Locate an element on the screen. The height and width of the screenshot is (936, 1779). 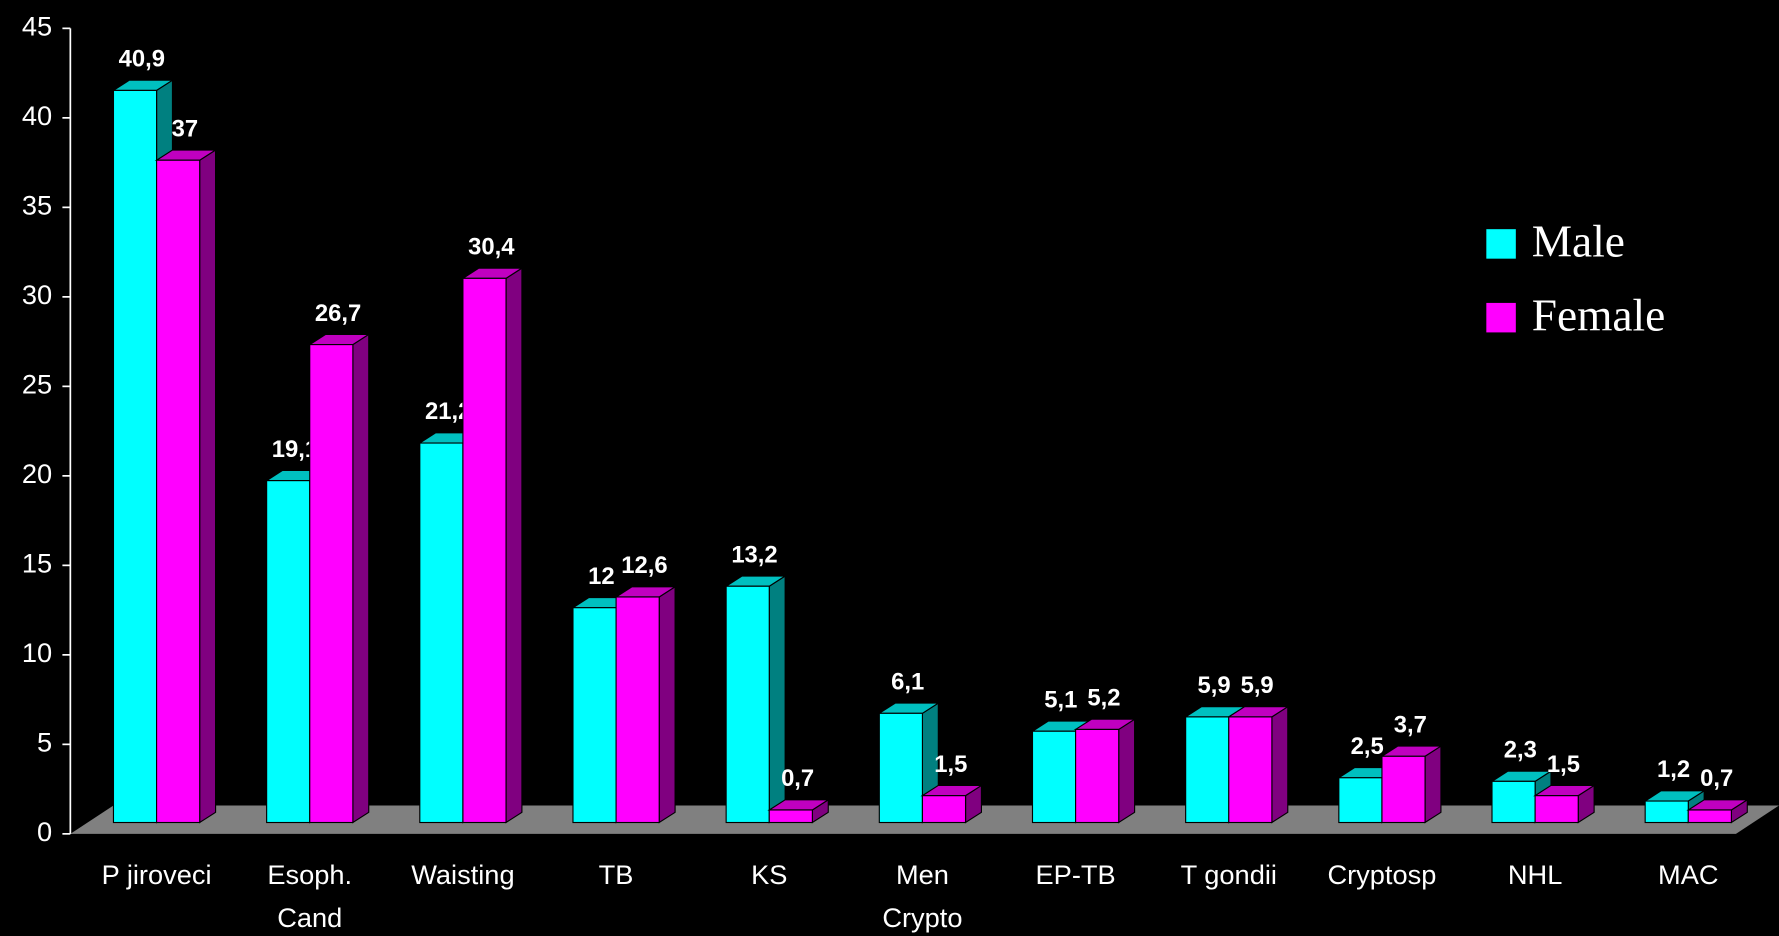
value-label: 2,3 is located at coordinates (1520, 750).